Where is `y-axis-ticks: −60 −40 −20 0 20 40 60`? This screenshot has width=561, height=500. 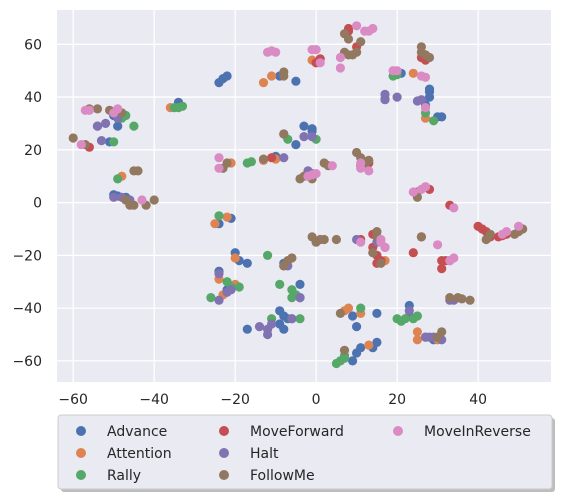 y-axis-ticks: −60 −40 −20 0 20 40 60 is located at coordinates (27, 203).